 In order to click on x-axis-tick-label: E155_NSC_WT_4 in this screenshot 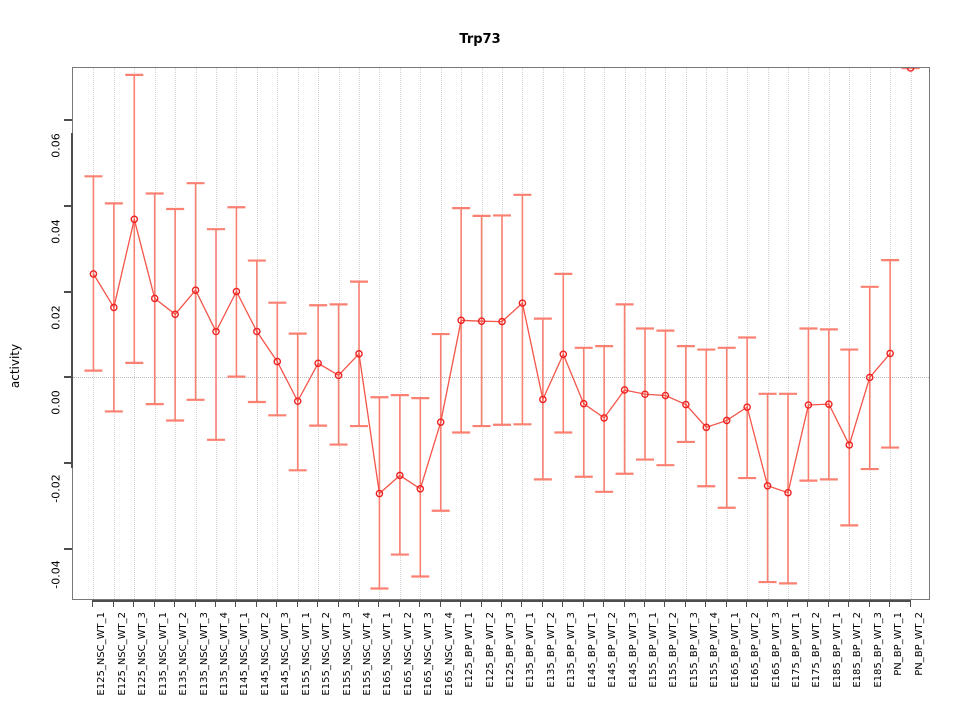, I will do `click(367, 654)`.